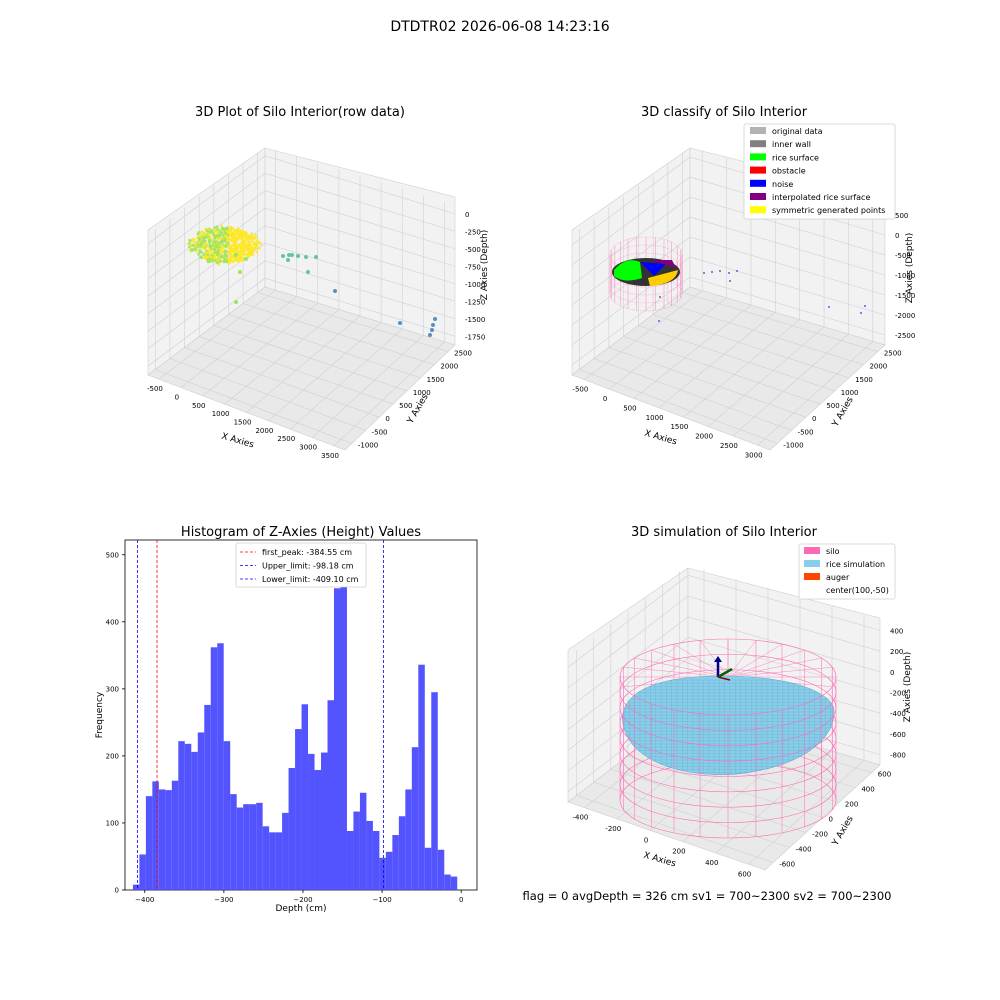 This screenshot has width=1000, height=1000. What do you see at coordinates (499, 27) in the screenshot?
I see `figure-suptitle: DTDTR02 2026-06-08 14:23:16` at bounding box center [499, 27].